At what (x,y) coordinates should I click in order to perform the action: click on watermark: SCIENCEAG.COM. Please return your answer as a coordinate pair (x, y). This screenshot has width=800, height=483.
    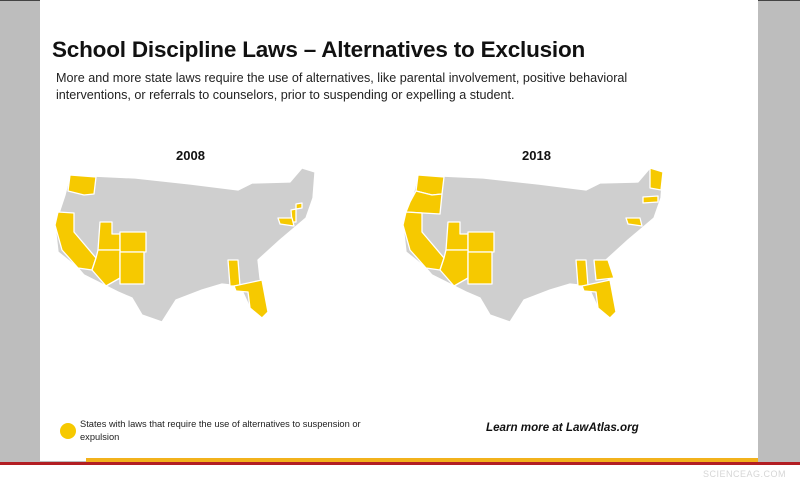
    Looking at the image, I should click on (744, 474).